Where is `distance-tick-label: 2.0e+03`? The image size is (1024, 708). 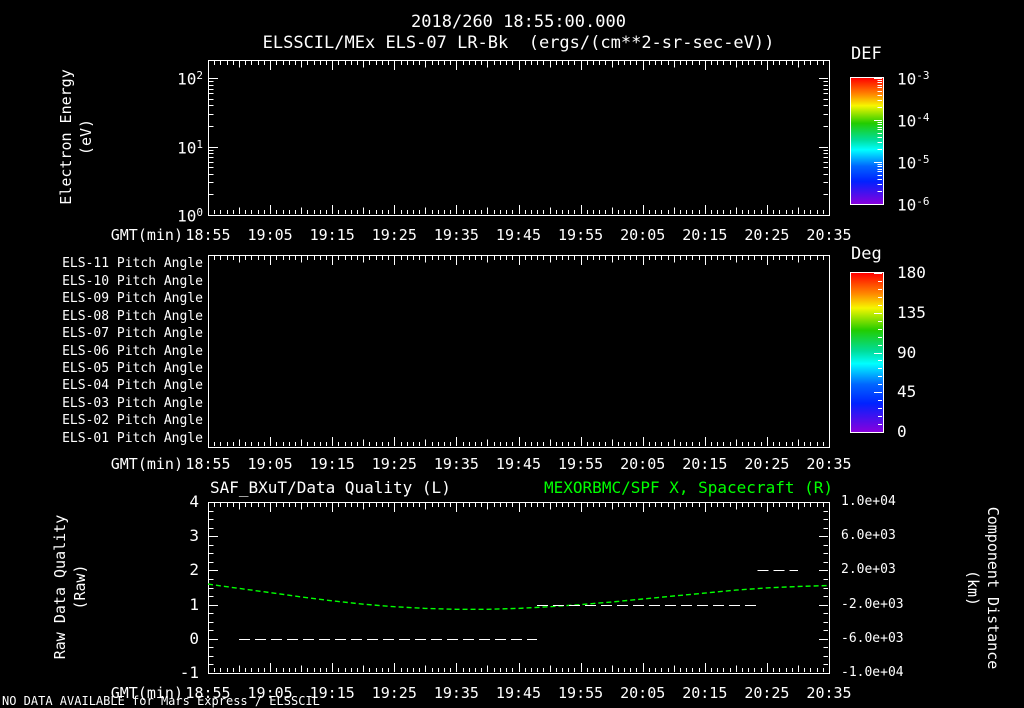 distance-tick-label: 2.0e+03 is located at coordinates (868, 570).